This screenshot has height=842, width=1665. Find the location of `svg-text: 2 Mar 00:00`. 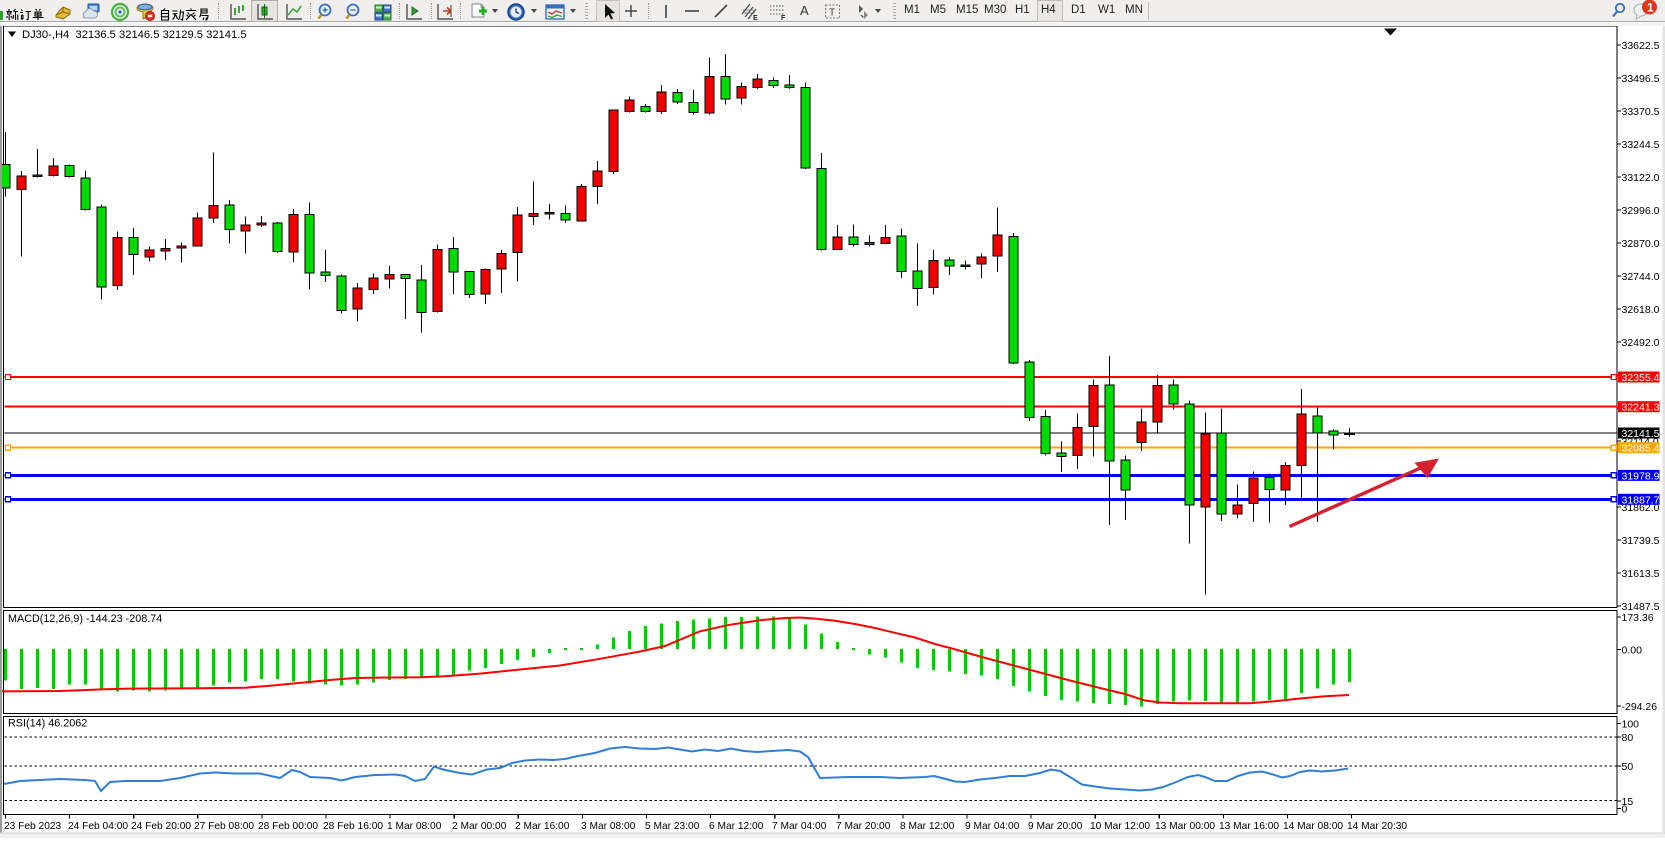

svg-text: 2 Mar 00:00 is located at coordinates (479, 826).